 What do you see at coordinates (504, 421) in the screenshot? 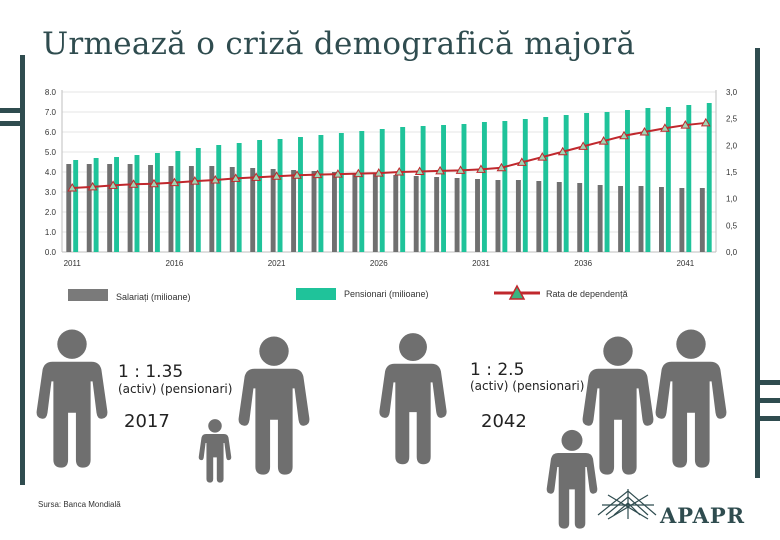
I see `year-2042: 2042` at bounding box center [504, 421].